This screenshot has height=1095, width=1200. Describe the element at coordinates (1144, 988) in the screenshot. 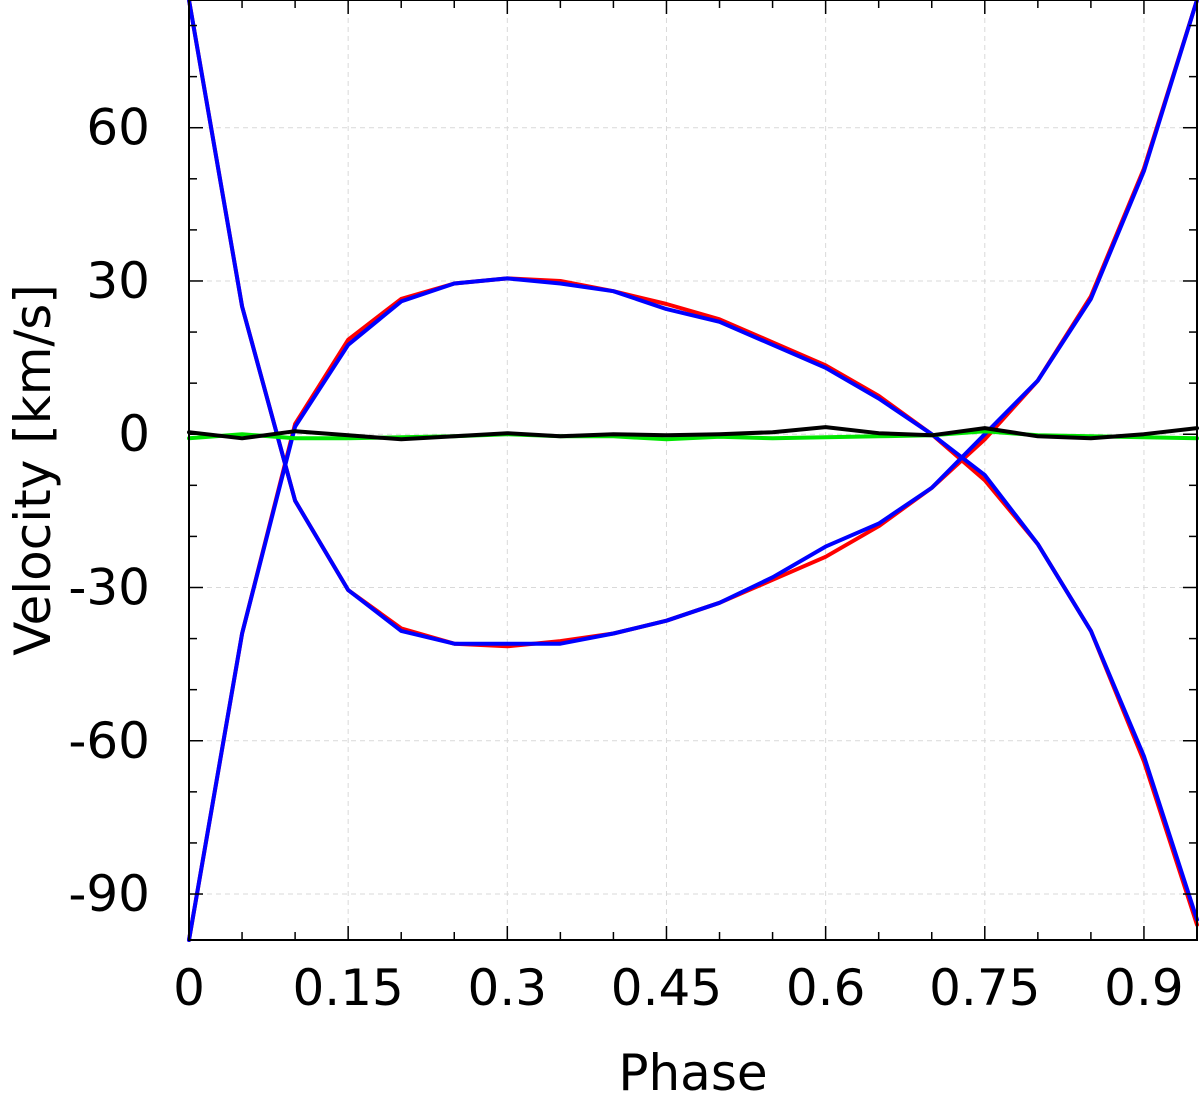

I see `x-tick-label: 0.9` at that location.